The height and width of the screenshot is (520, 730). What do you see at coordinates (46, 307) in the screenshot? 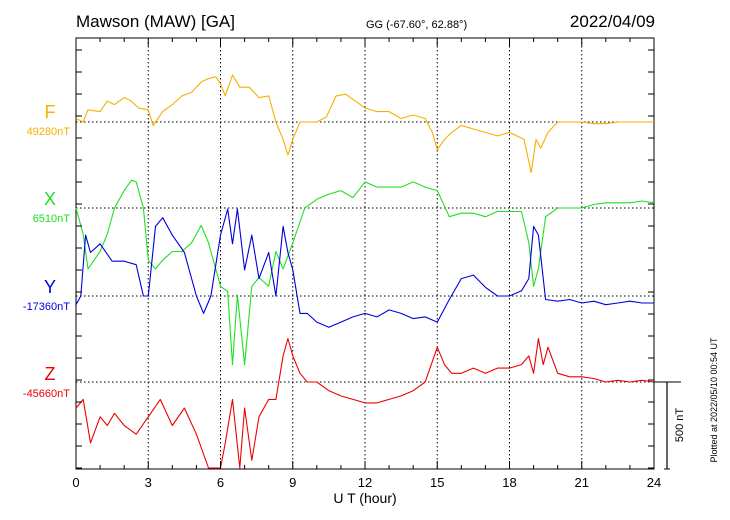
I see `series-baseline-y: -17360nT` at bounding box center [46, 307].